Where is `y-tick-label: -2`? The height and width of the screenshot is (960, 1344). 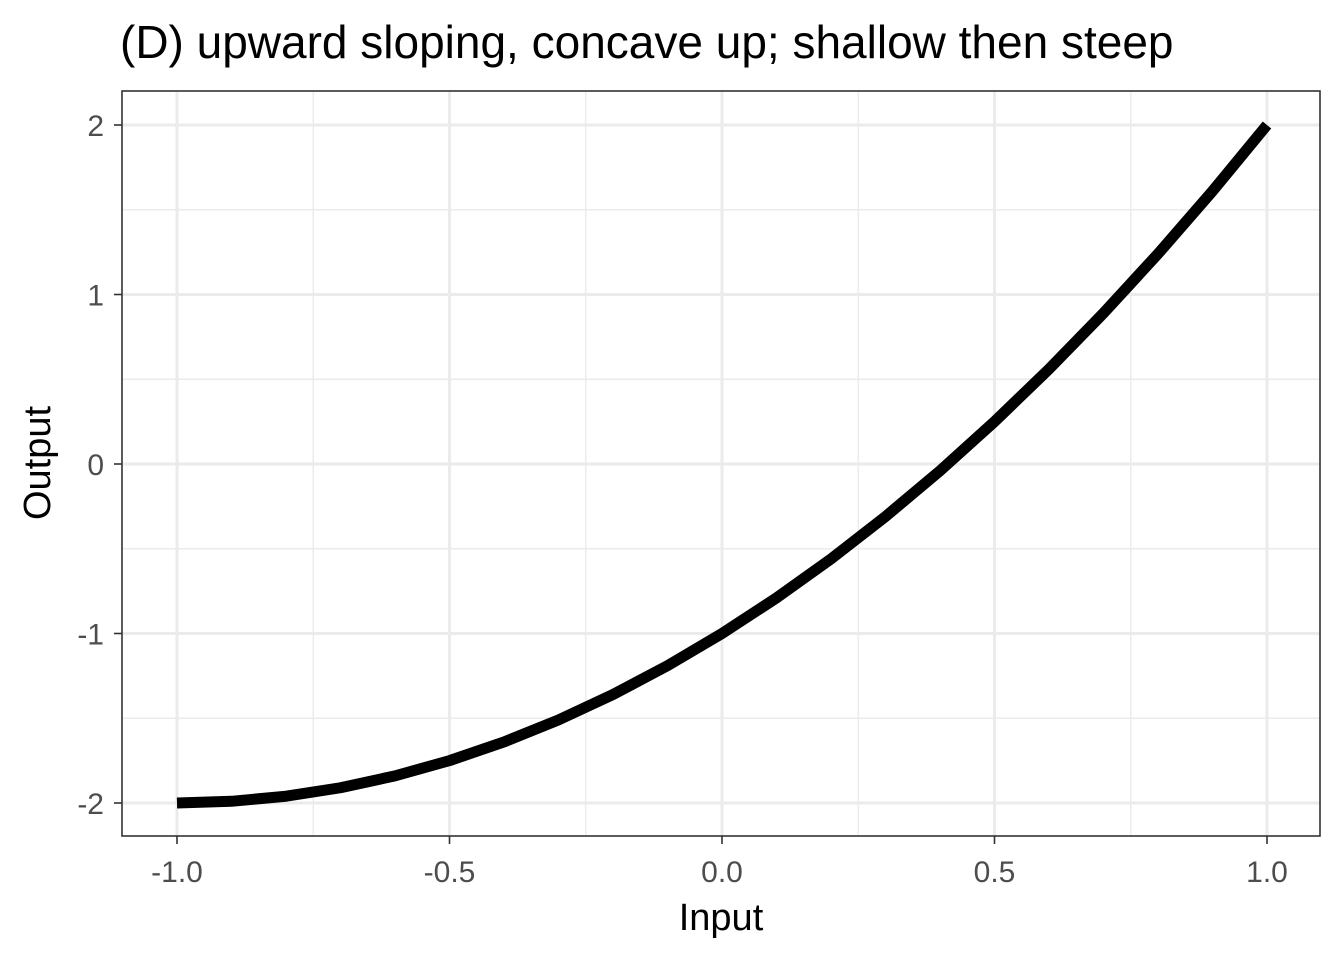 y-tick-label: -2 is located at coordinates (90, 804).